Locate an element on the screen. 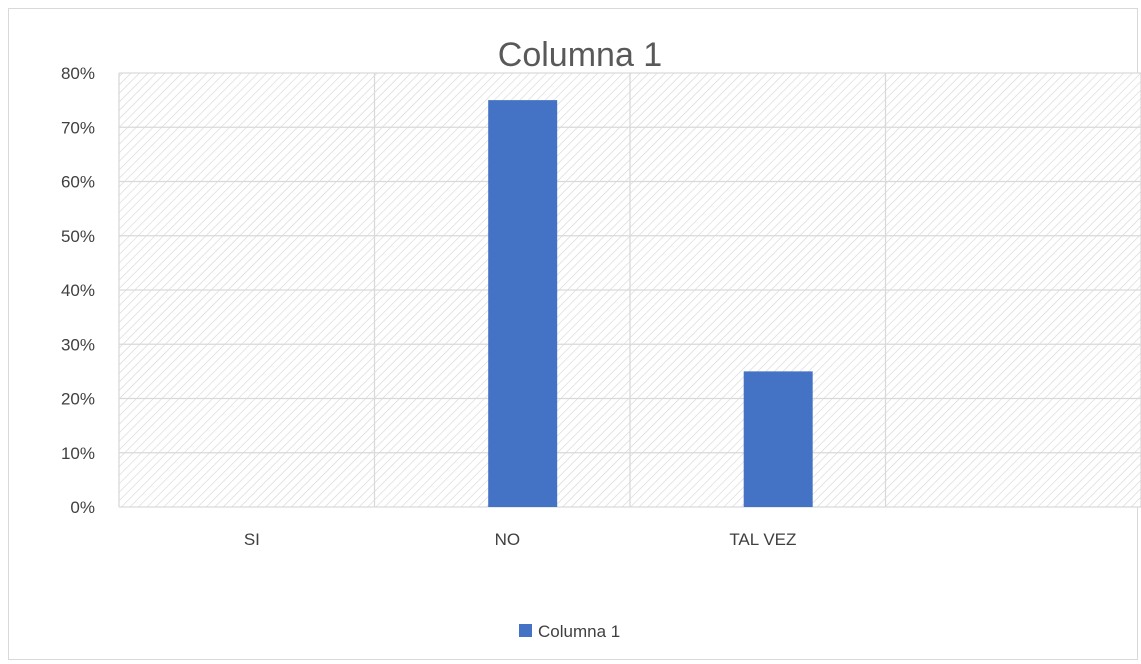 The height and width of the screenshot is (664, 1141). y-tick-label: 10% is located at coordinates (78, 453).